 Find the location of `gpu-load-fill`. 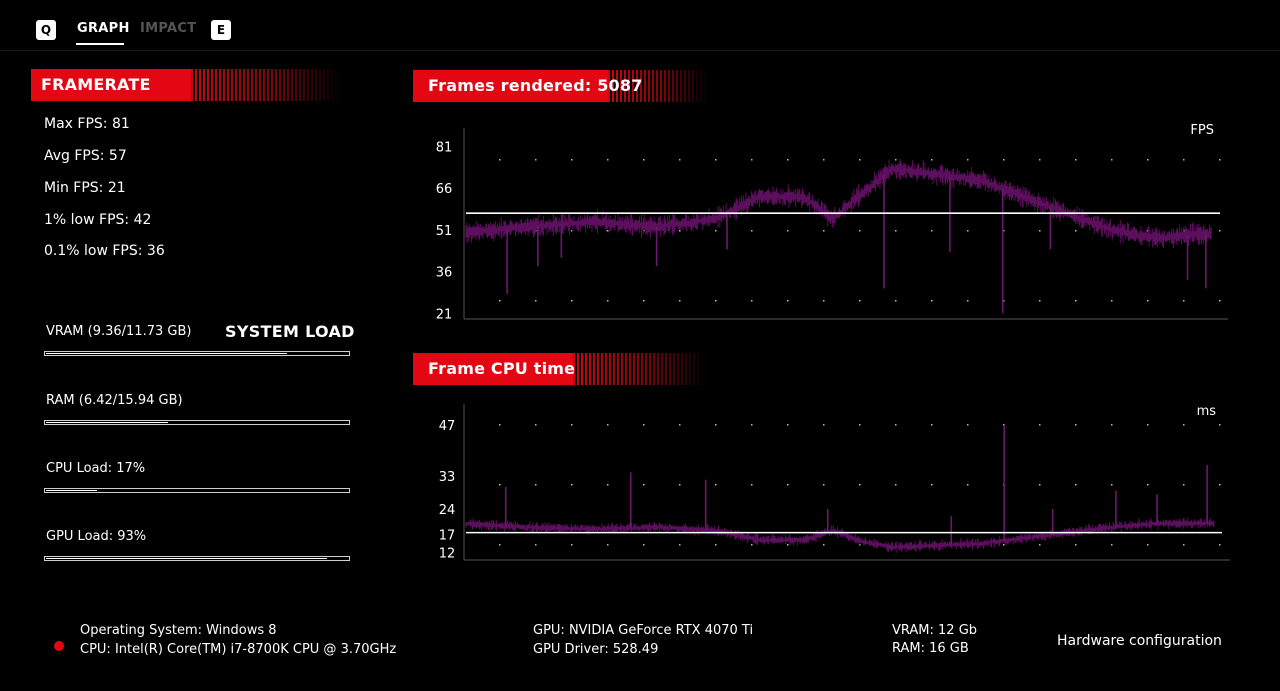

gpu-load-fill is located at coordinates (186, 558).